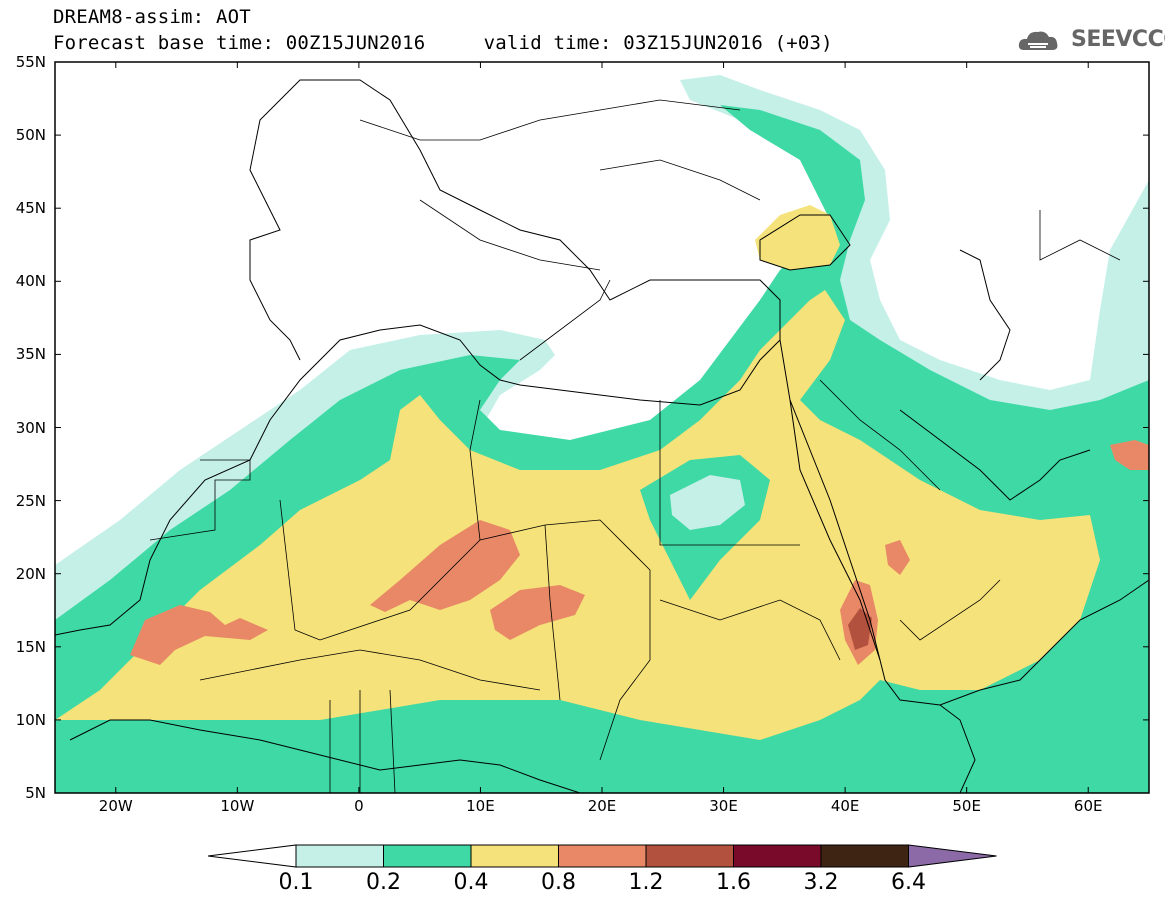 The height and width of the screenshot is (905, 1165). What do you see at coordinates (845, 806) in the screenshot?
I see `lon-tick-label: 40E` at bounding box center [845, 806].